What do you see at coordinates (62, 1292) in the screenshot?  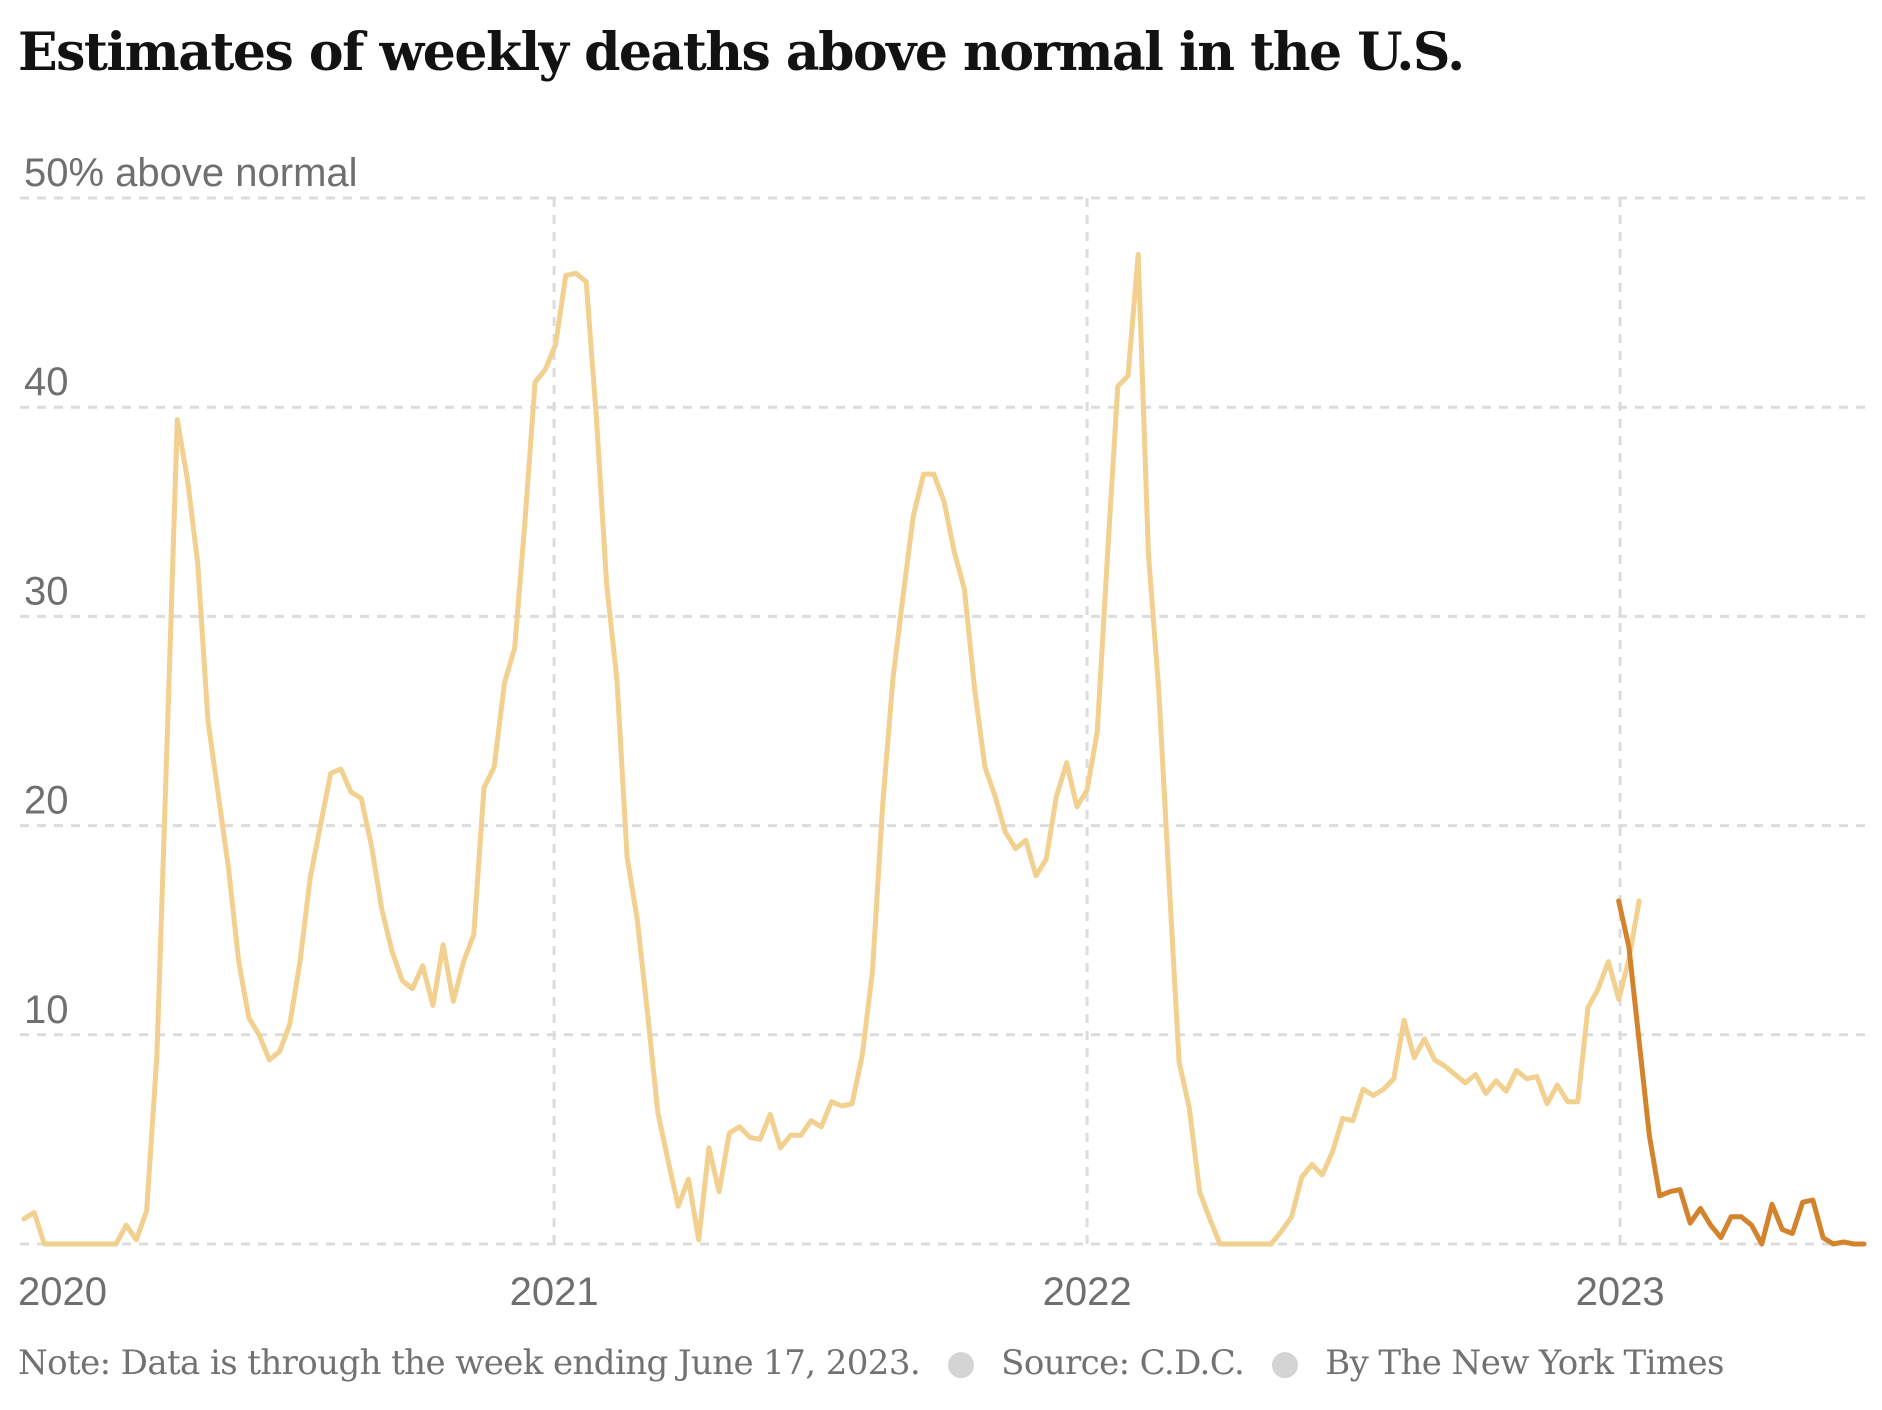 I see `x-tick-label: 2020` at bounding box center [62, 1292].